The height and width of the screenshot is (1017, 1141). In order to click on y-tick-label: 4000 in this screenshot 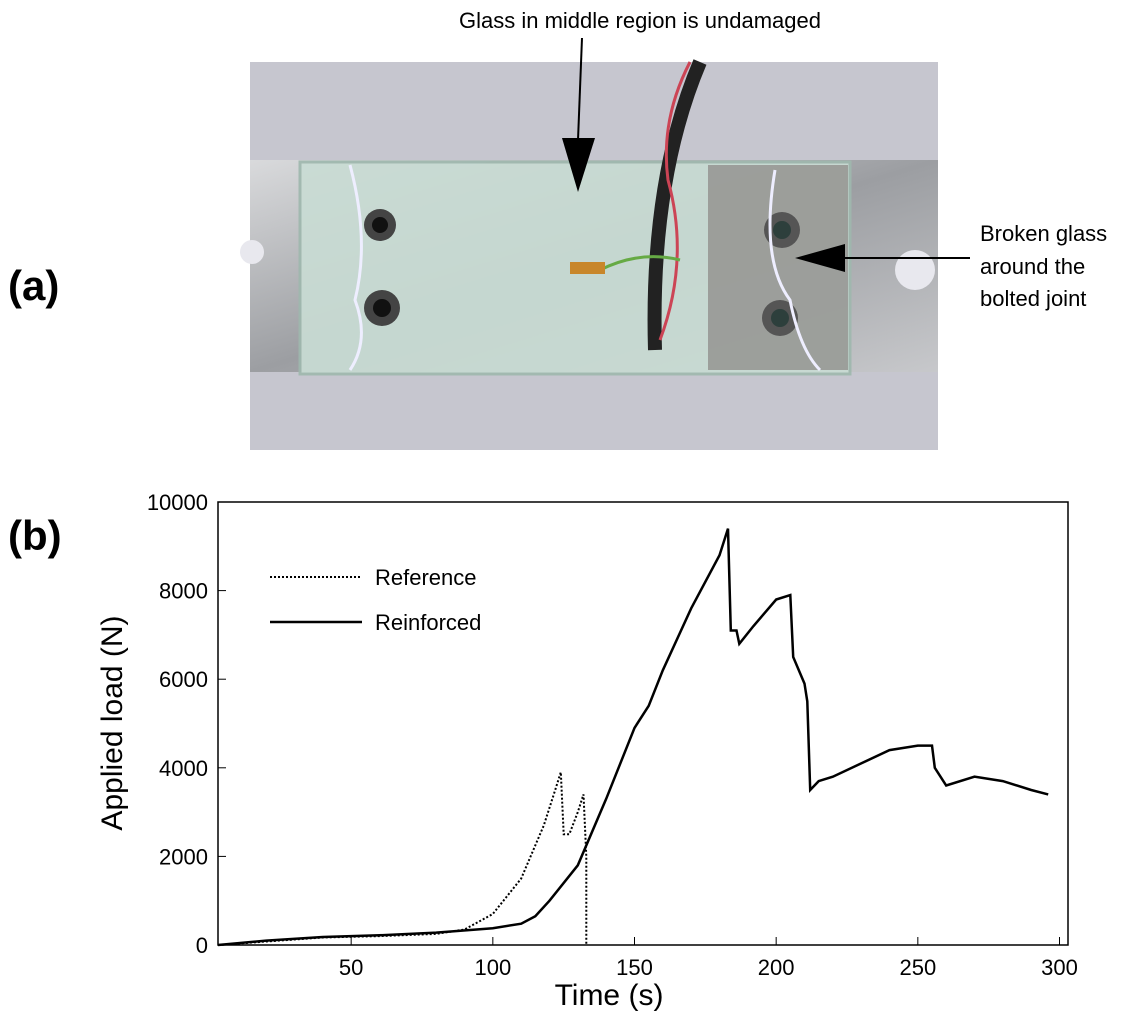, I will do `click(183, 768)`.